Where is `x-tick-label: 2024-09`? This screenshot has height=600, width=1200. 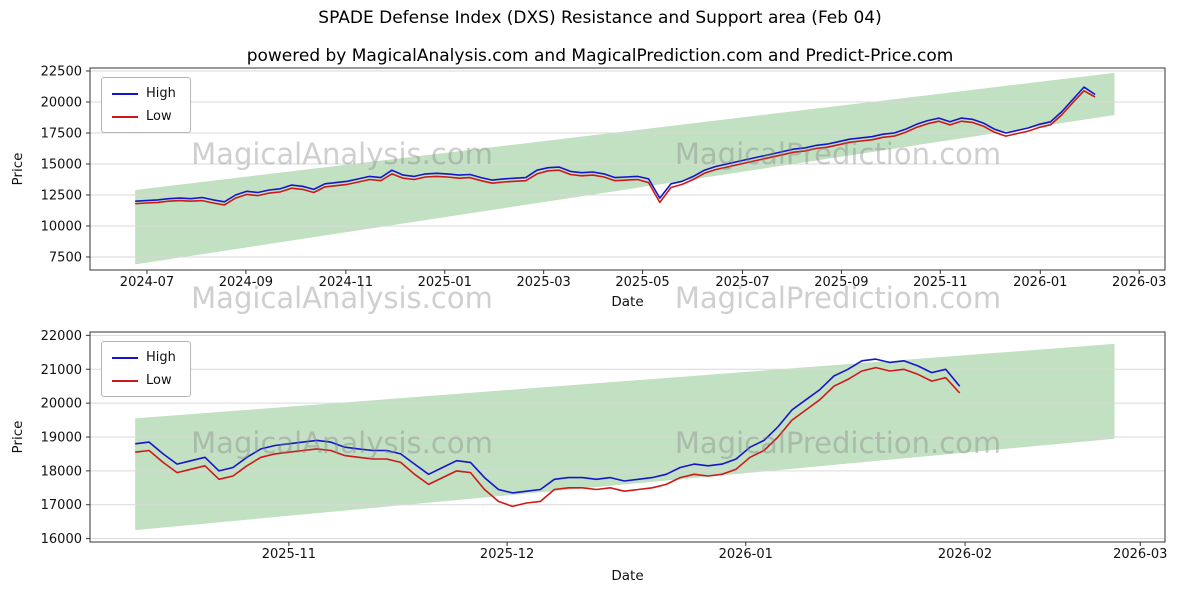 x-tick-label: 2024-09 is located at coordinates (246, 282).